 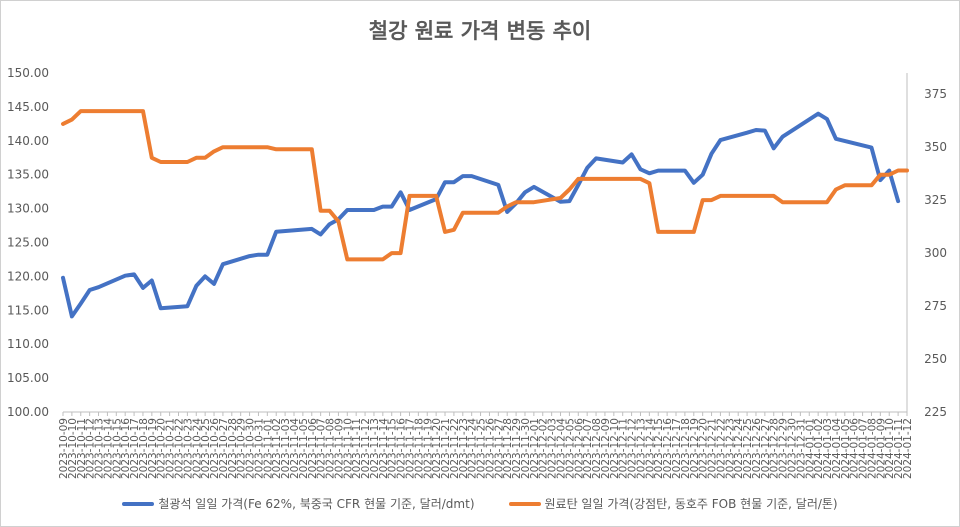 I want to click on y-left-tick-label: 105.00, so click(x=28, y=378).